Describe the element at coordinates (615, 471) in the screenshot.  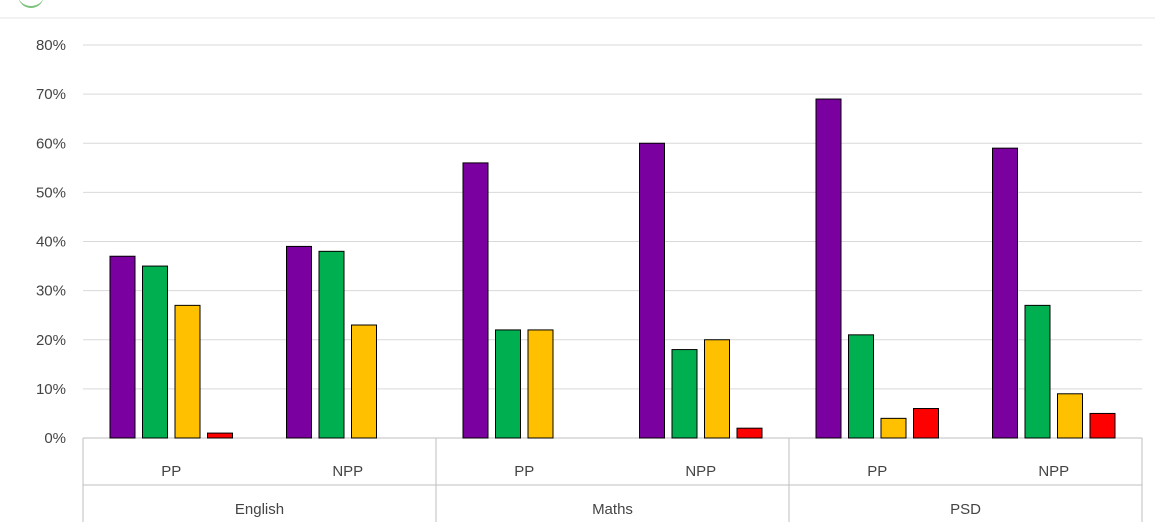
I see `category-labels: PP NPP PP NPP PP NPP` at that location.